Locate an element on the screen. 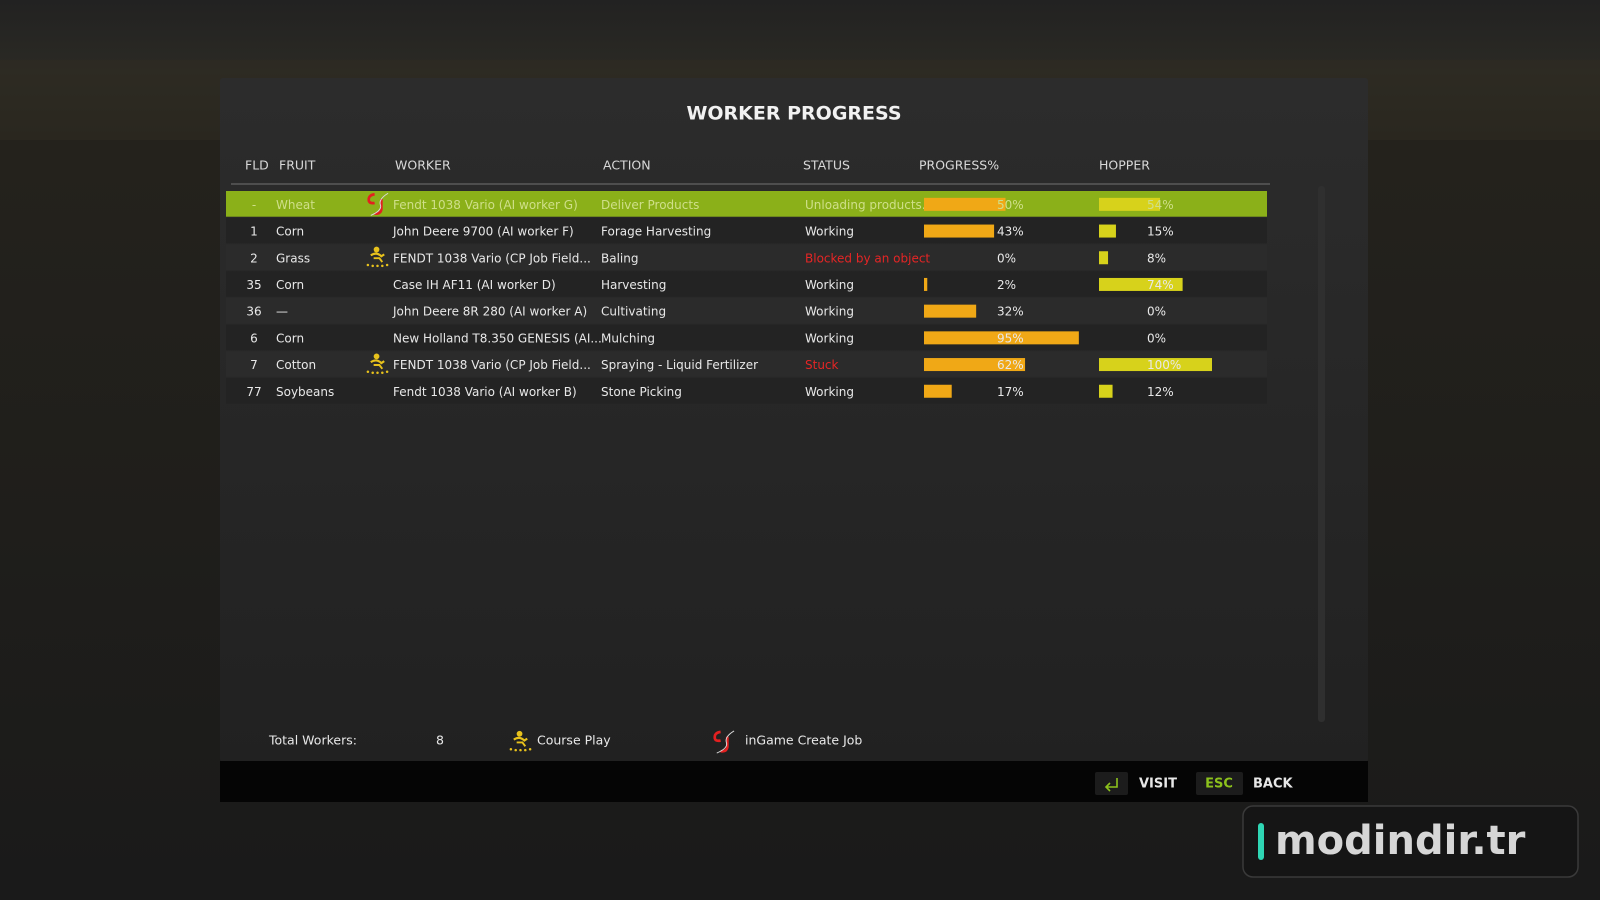 The height and width of the screenshot is (900, 1600). field: - is located at coordinates (254, 205).